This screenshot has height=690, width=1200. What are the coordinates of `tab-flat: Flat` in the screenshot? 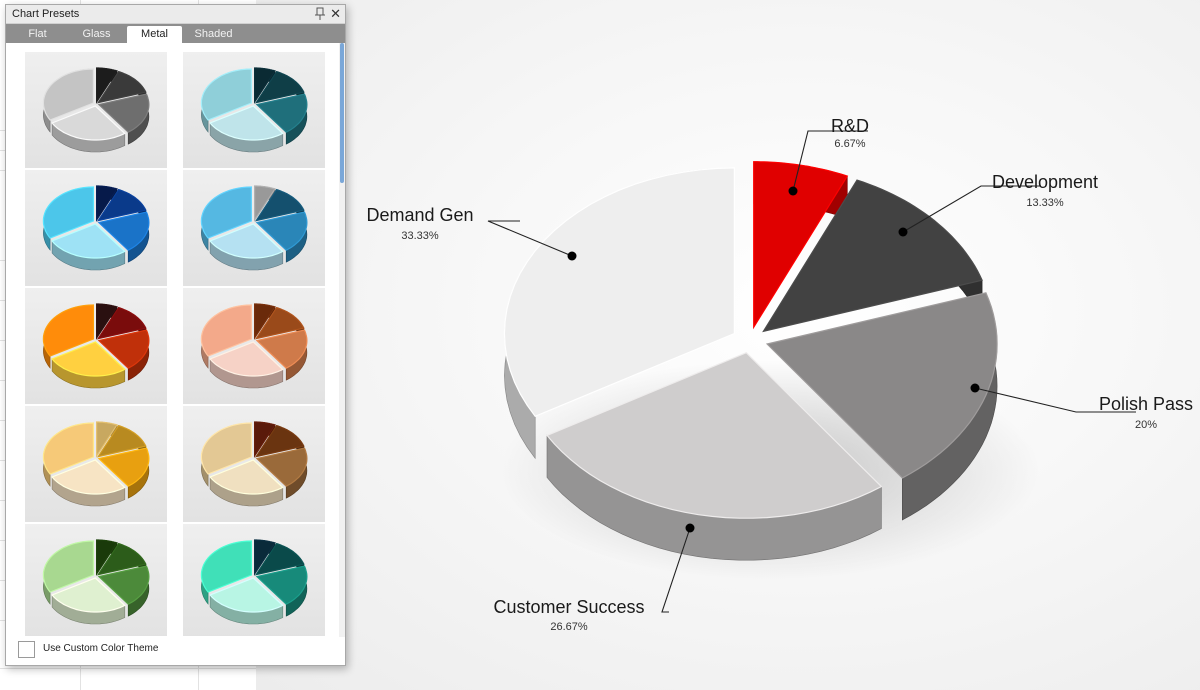 It's located at (37, 34).